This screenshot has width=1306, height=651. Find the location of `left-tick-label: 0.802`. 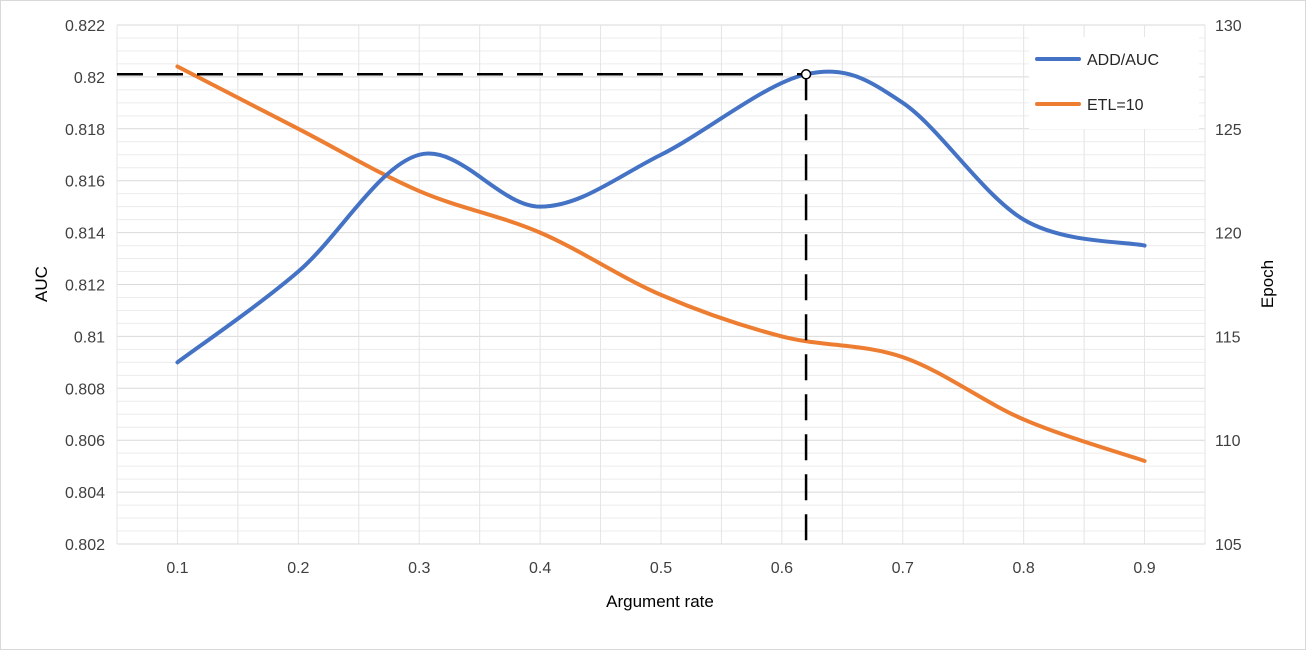

left-tick-label: 0.802 is located at coordinates (85, 545).